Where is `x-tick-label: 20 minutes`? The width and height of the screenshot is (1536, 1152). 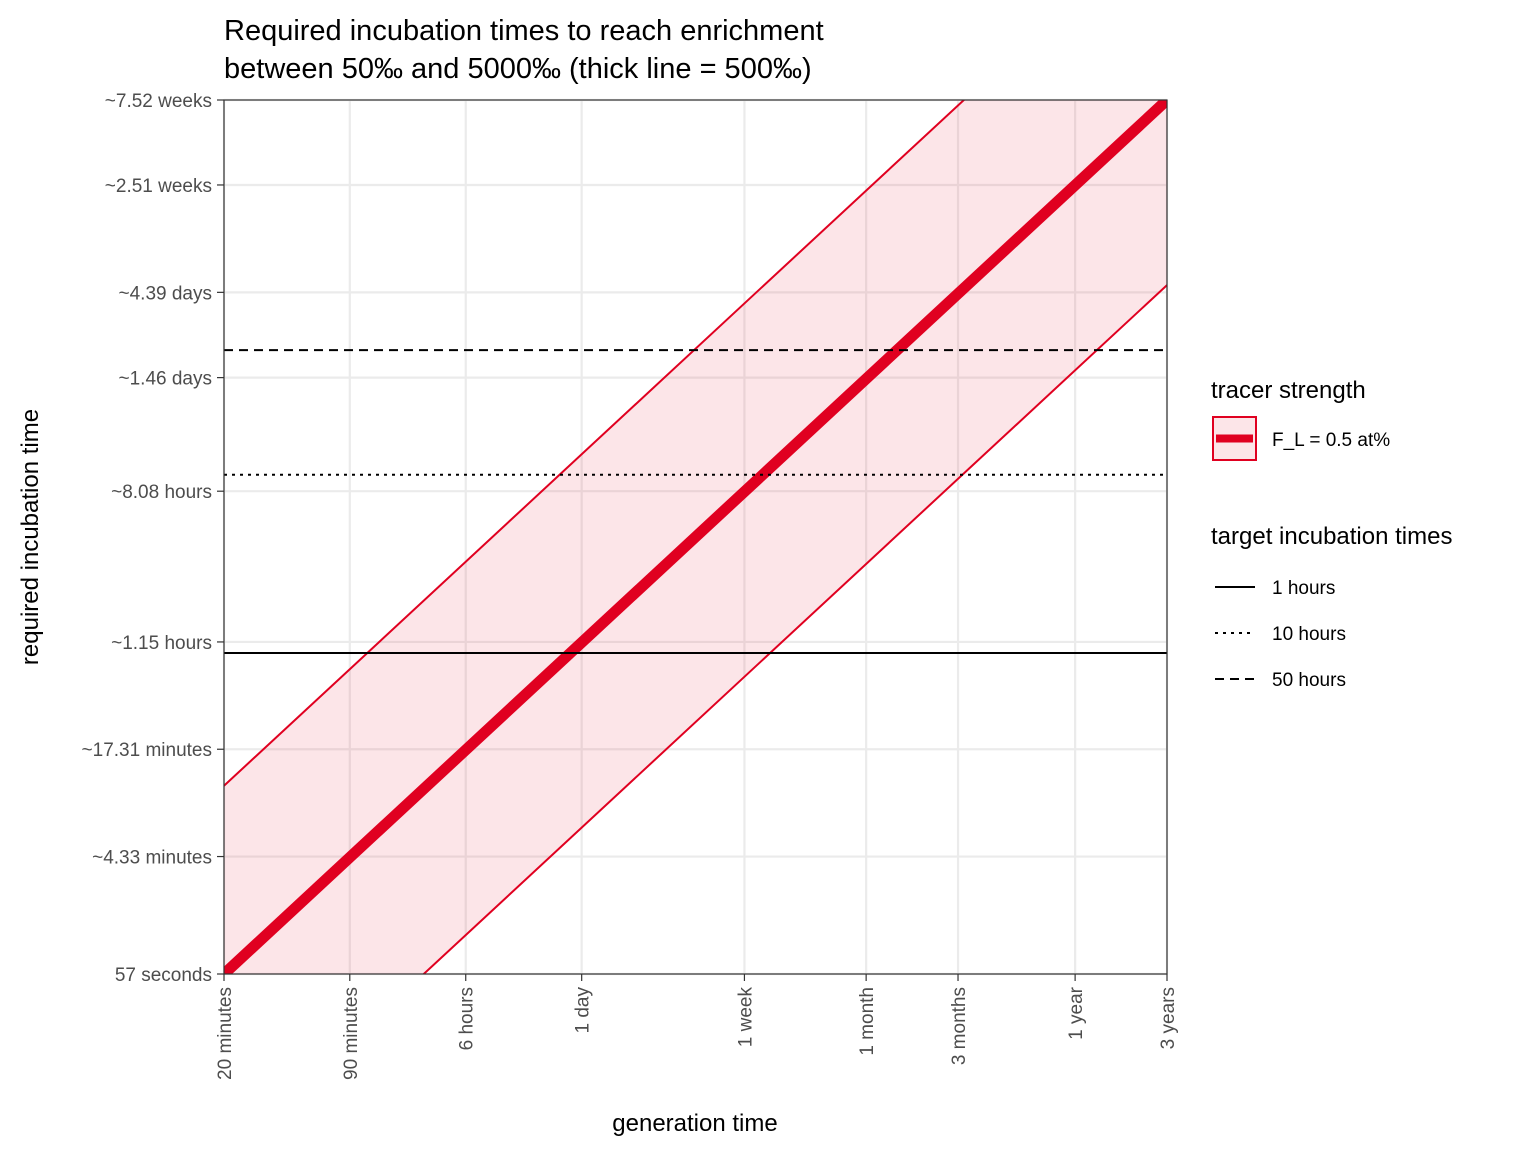 x-tick-label: 20 minutes is located at coordinates (225, 1033).